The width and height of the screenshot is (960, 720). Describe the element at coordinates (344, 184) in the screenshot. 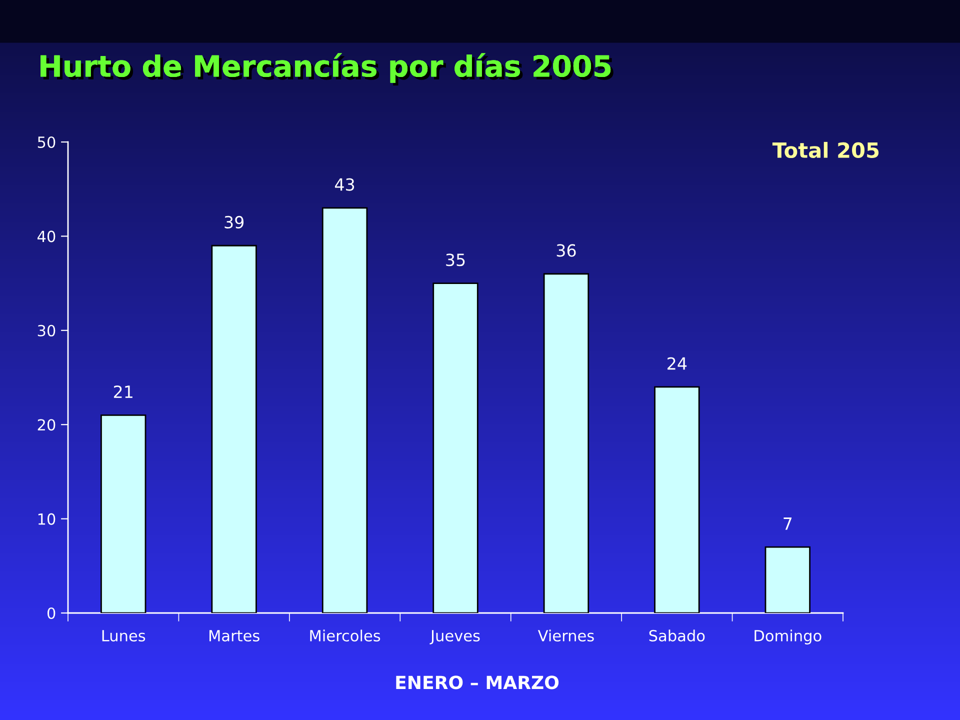

I see `data-label: 43` at that location.